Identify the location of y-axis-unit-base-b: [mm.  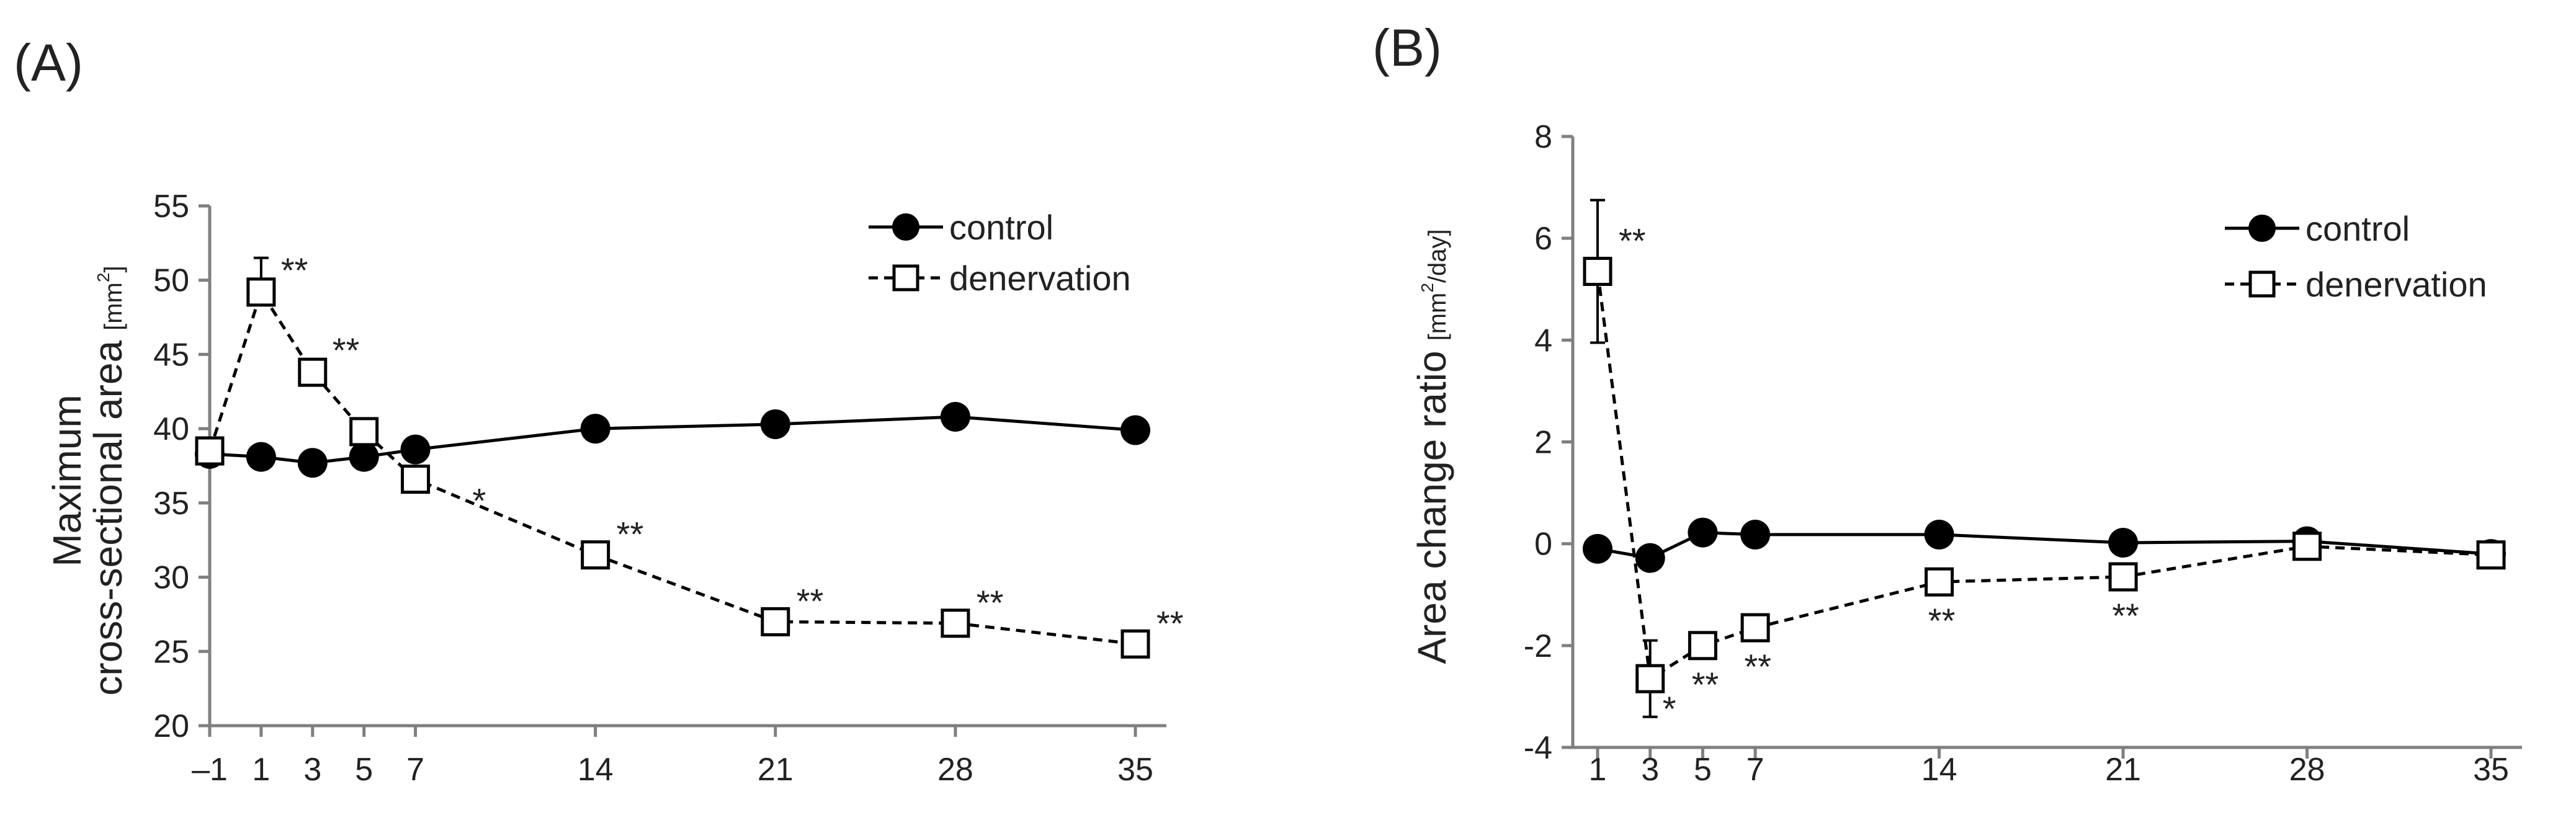
(1437, 317).